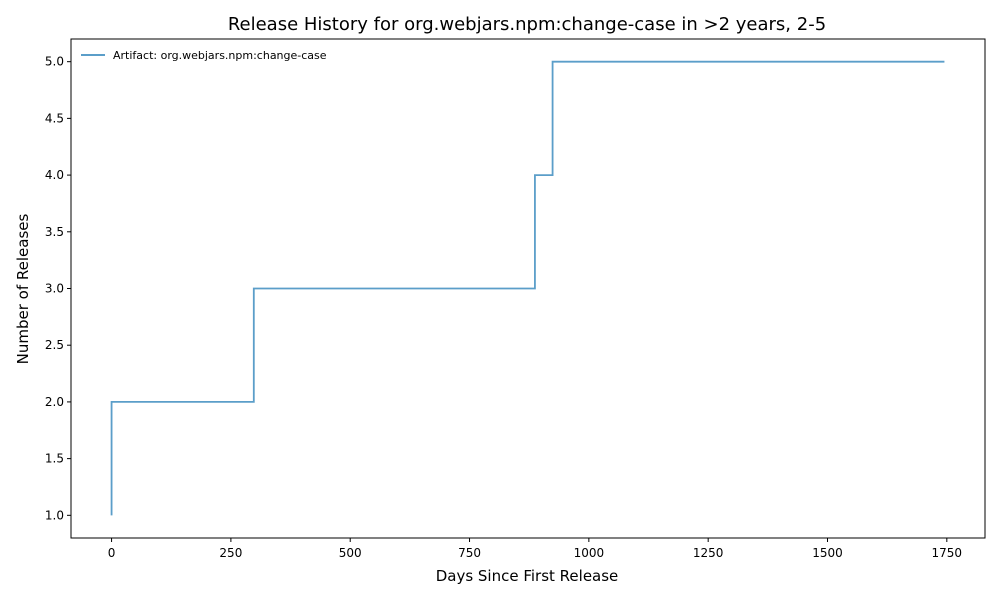 This screenshot has width=1000, height=600. I want to click on y-tick-label: 1.5, so click(54, 459).